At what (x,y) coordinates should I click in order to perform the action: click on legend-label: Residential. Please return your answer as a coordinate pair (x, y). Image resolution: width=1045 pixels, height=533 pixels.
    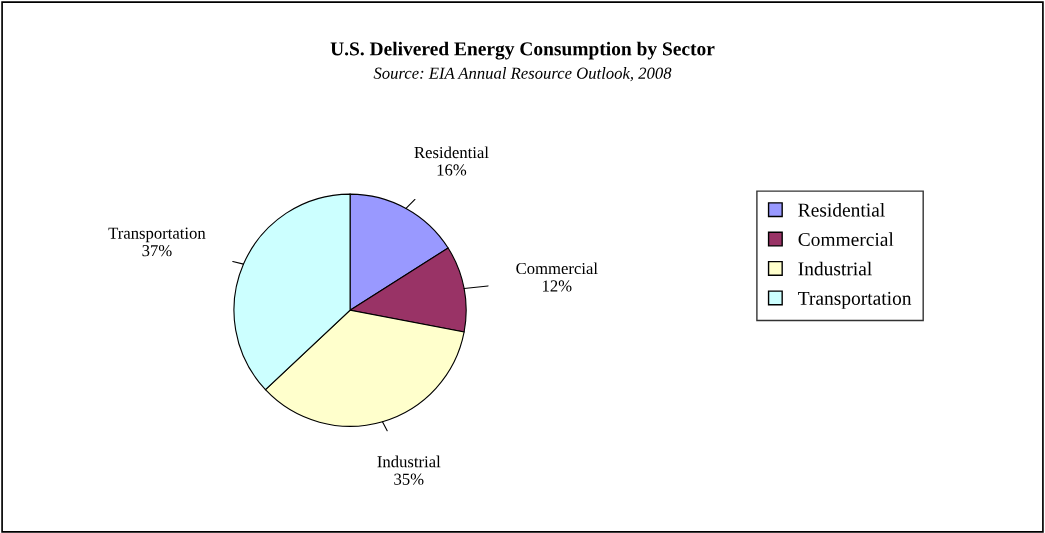
    Looking at the image, I should click on (841, 209).